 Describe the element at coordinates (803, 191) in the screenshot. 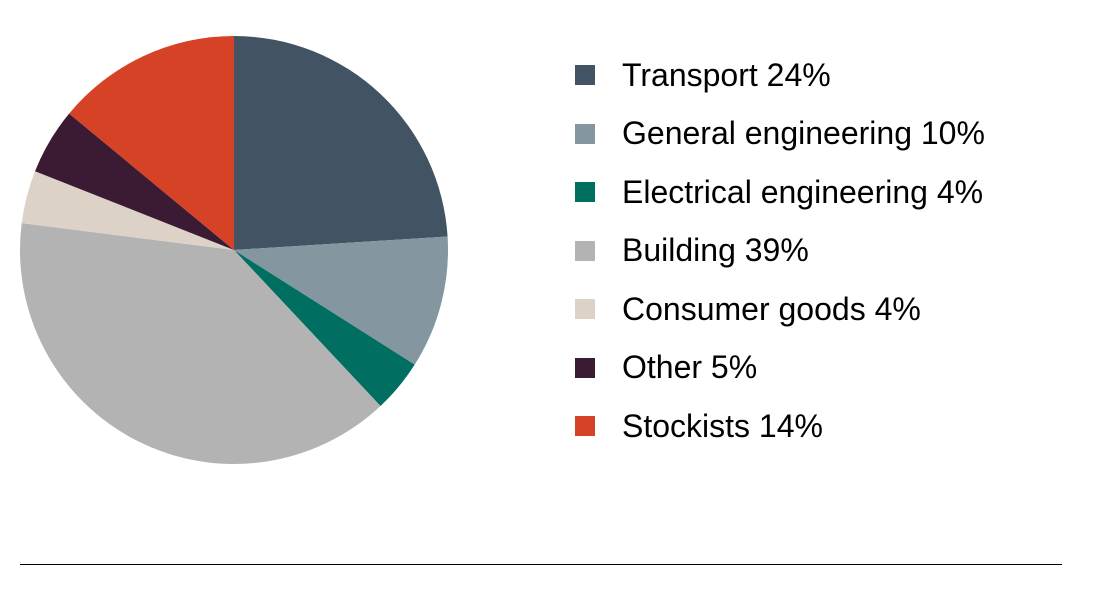

I see `legend-label: Electrical engineering 4%` at that location.